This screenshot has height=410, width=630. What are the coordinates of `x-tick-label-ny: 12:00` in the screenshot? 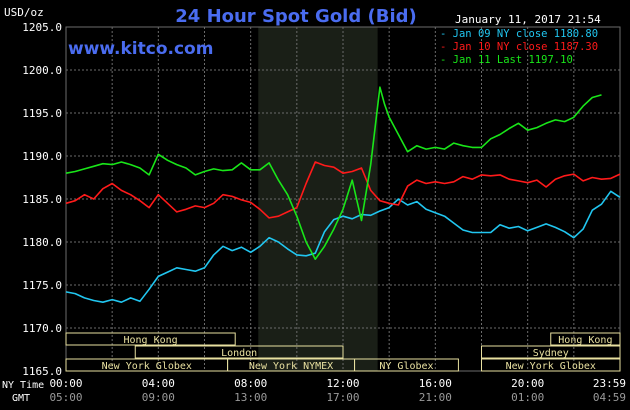 It's located at (342, 383).